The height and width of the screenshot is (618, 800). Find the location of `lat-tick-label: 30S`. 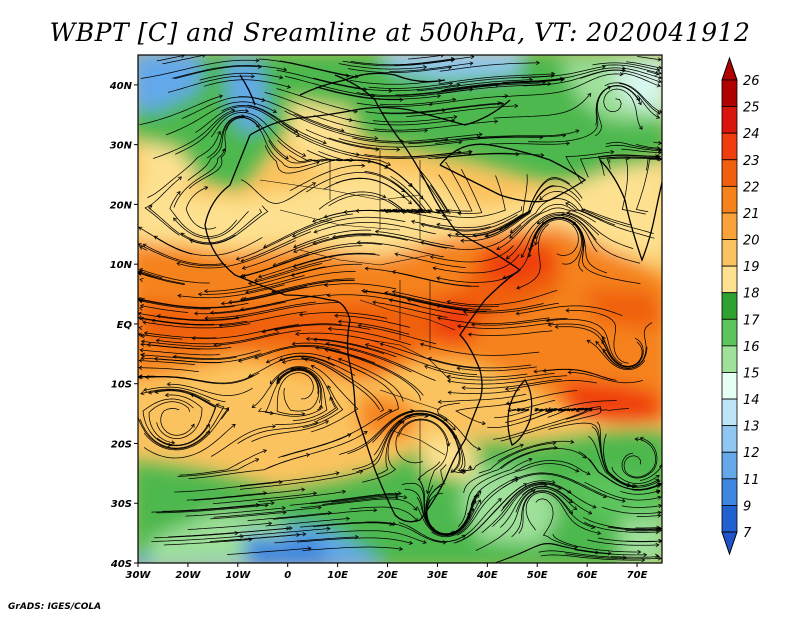

lat-tick-label: 30S is located at coordinates (121, 504).